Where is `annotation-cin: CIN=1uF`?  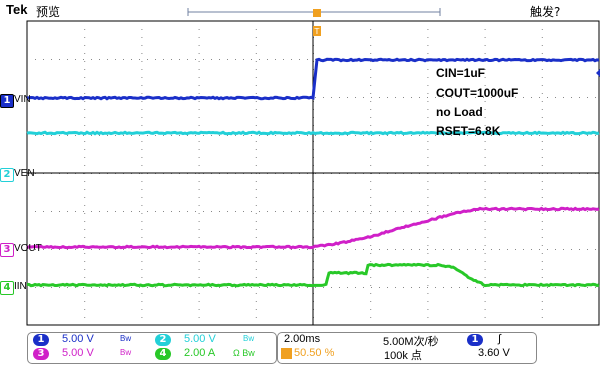 annotation-cin: CIN=1uF is located at coordinates (460, 73).